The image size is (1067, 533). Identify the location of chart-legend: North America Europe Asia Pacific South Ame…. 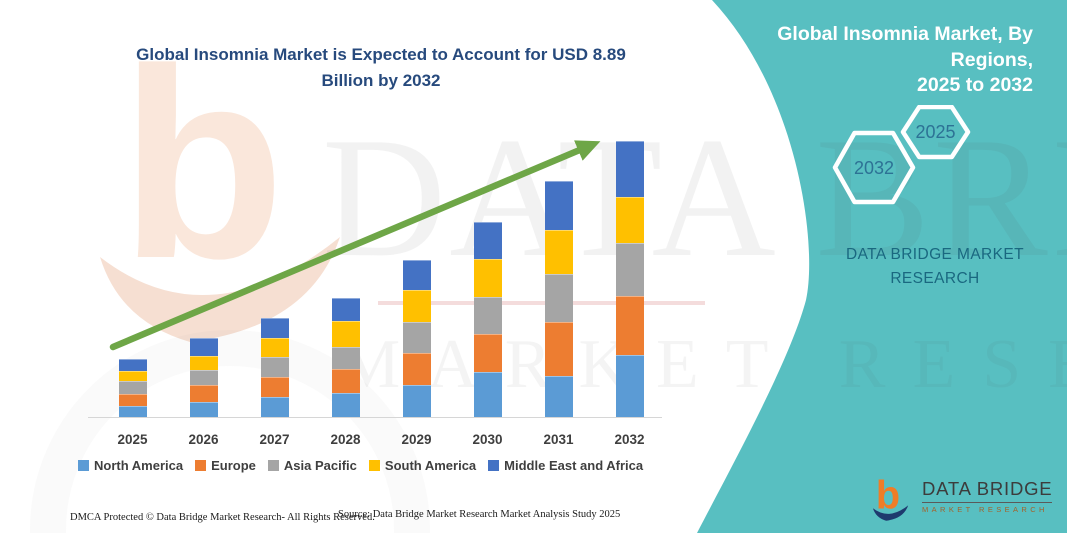
(360, 465).